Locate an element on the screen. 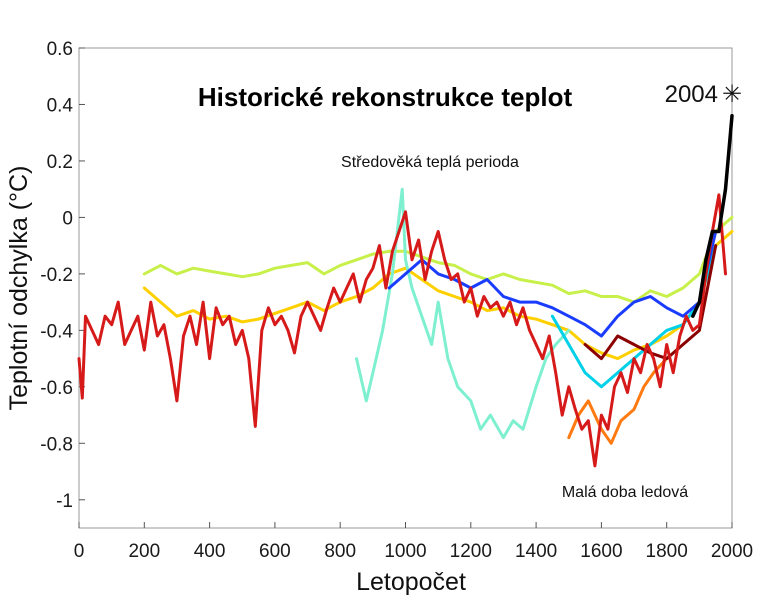  x-axis: 0 200 400 600 800 1000 1200 1400 1600 1800 2000 is located at coordinates (413, 542).